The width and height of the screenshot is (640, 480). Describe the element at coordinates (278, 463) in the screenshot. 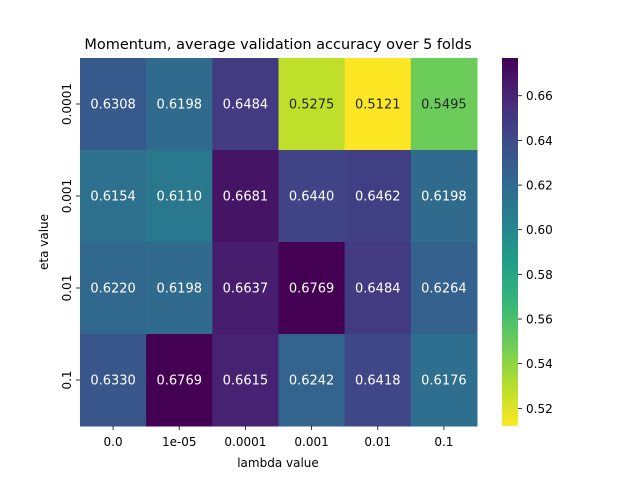

I see `x-axis-label: lambda value` at that location.